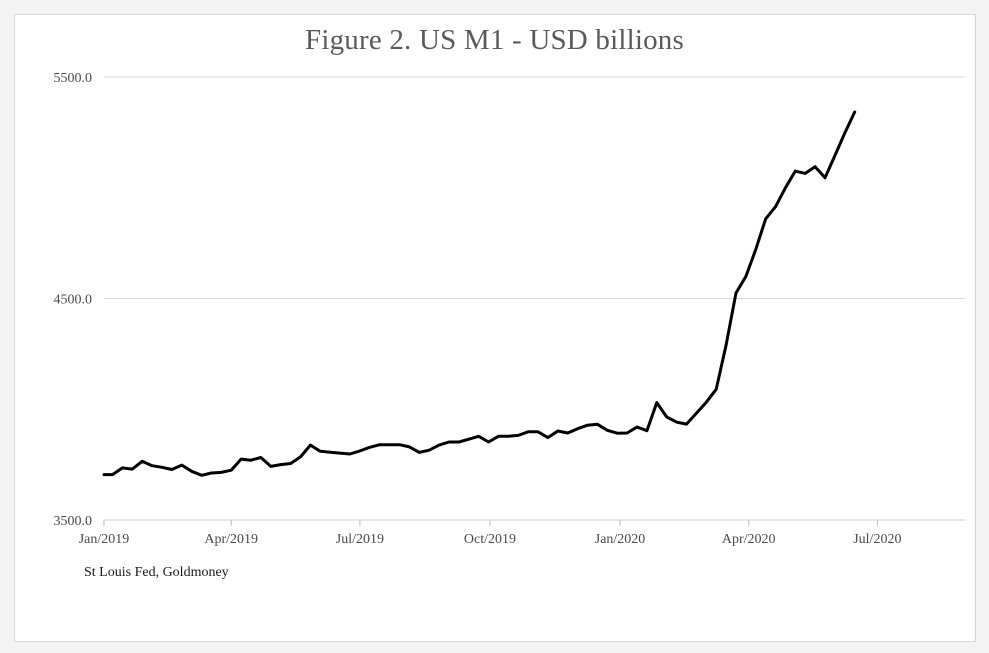  What do you see at coordinates (494, 40) in the screenshot?
I see `chart-title: Figure 2. US M1 - USD billions` at bounding box center [494, 40].